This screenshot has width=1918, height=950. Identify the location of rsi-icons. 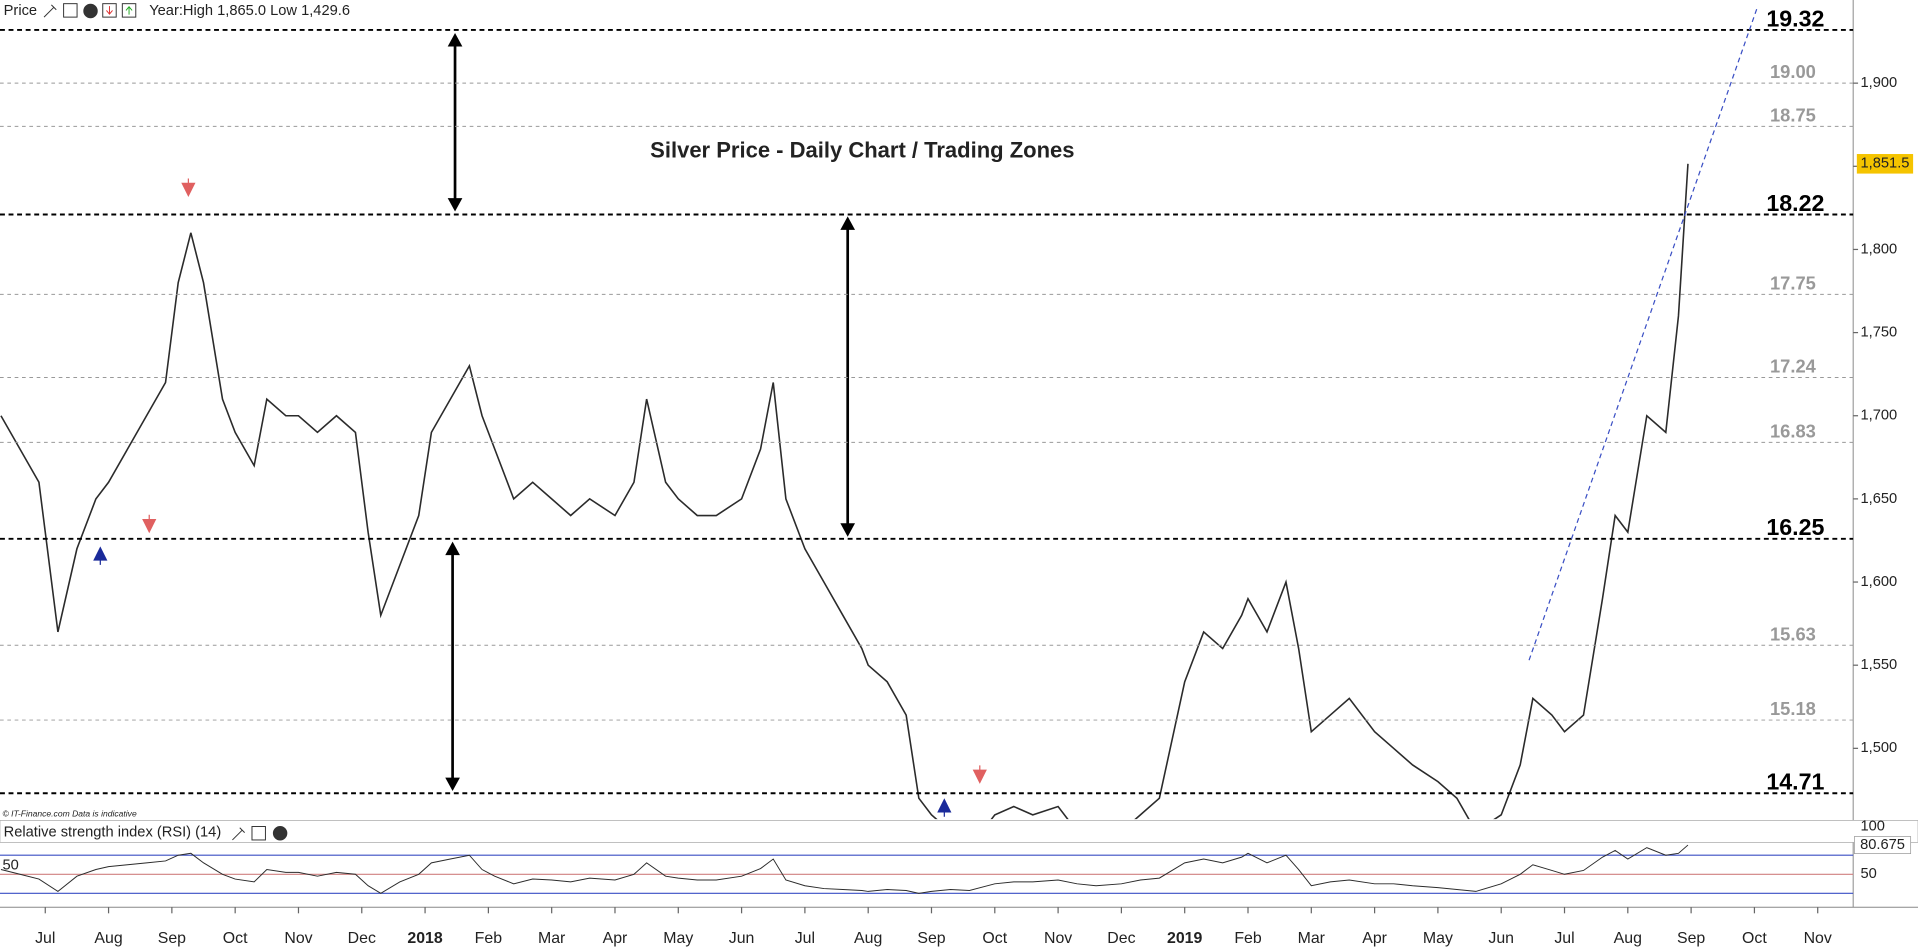
(260, 833).